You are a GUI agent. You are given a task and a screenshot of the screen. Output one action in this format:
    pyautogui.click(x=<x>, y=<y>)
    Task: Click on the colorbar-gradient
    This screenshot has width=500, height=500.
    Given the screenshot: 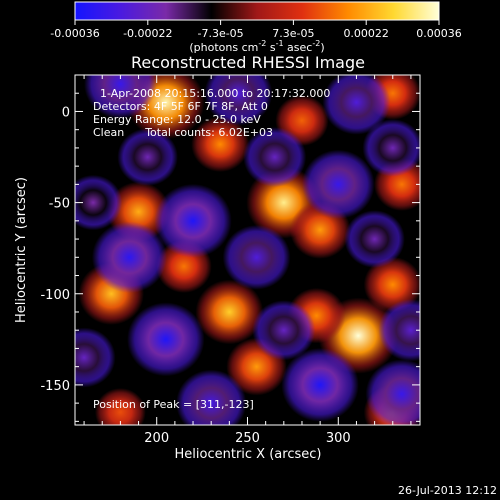 What is the action you would take?
    pyautogui.click(x=257, y=11)
    